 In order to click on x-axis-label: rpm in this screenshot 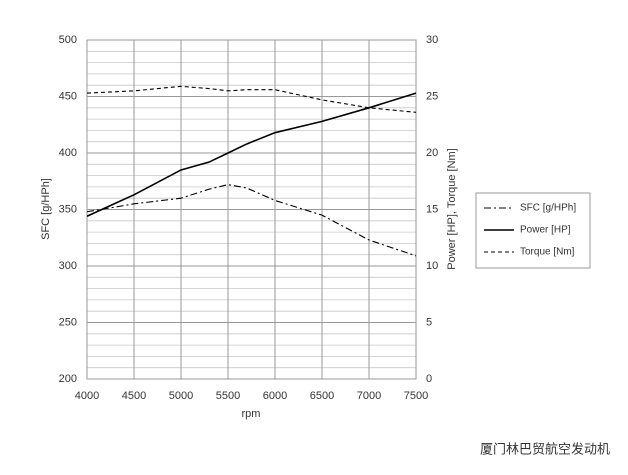, I will do `click(251, 414)`.